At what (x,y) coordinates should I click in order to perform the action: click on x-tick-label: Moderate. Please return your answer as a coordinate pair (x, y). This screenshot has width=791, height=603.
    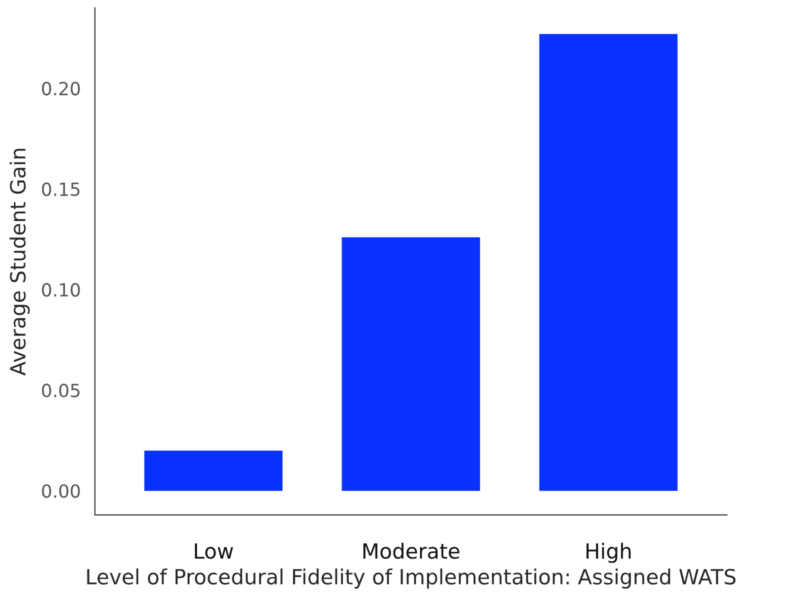
    Looking at the image, I should click on (411, 550).